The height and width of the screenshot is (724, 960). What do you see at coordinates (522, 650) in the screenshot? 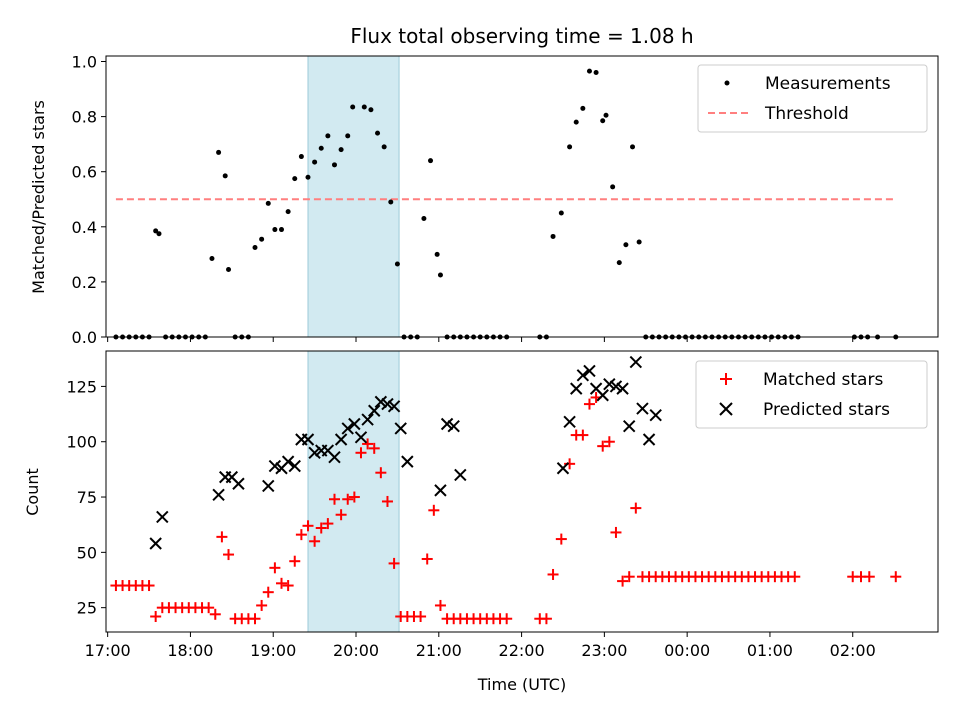
I see `bottom-x-tick-label: 22:00` at bounding box center [522, 650].